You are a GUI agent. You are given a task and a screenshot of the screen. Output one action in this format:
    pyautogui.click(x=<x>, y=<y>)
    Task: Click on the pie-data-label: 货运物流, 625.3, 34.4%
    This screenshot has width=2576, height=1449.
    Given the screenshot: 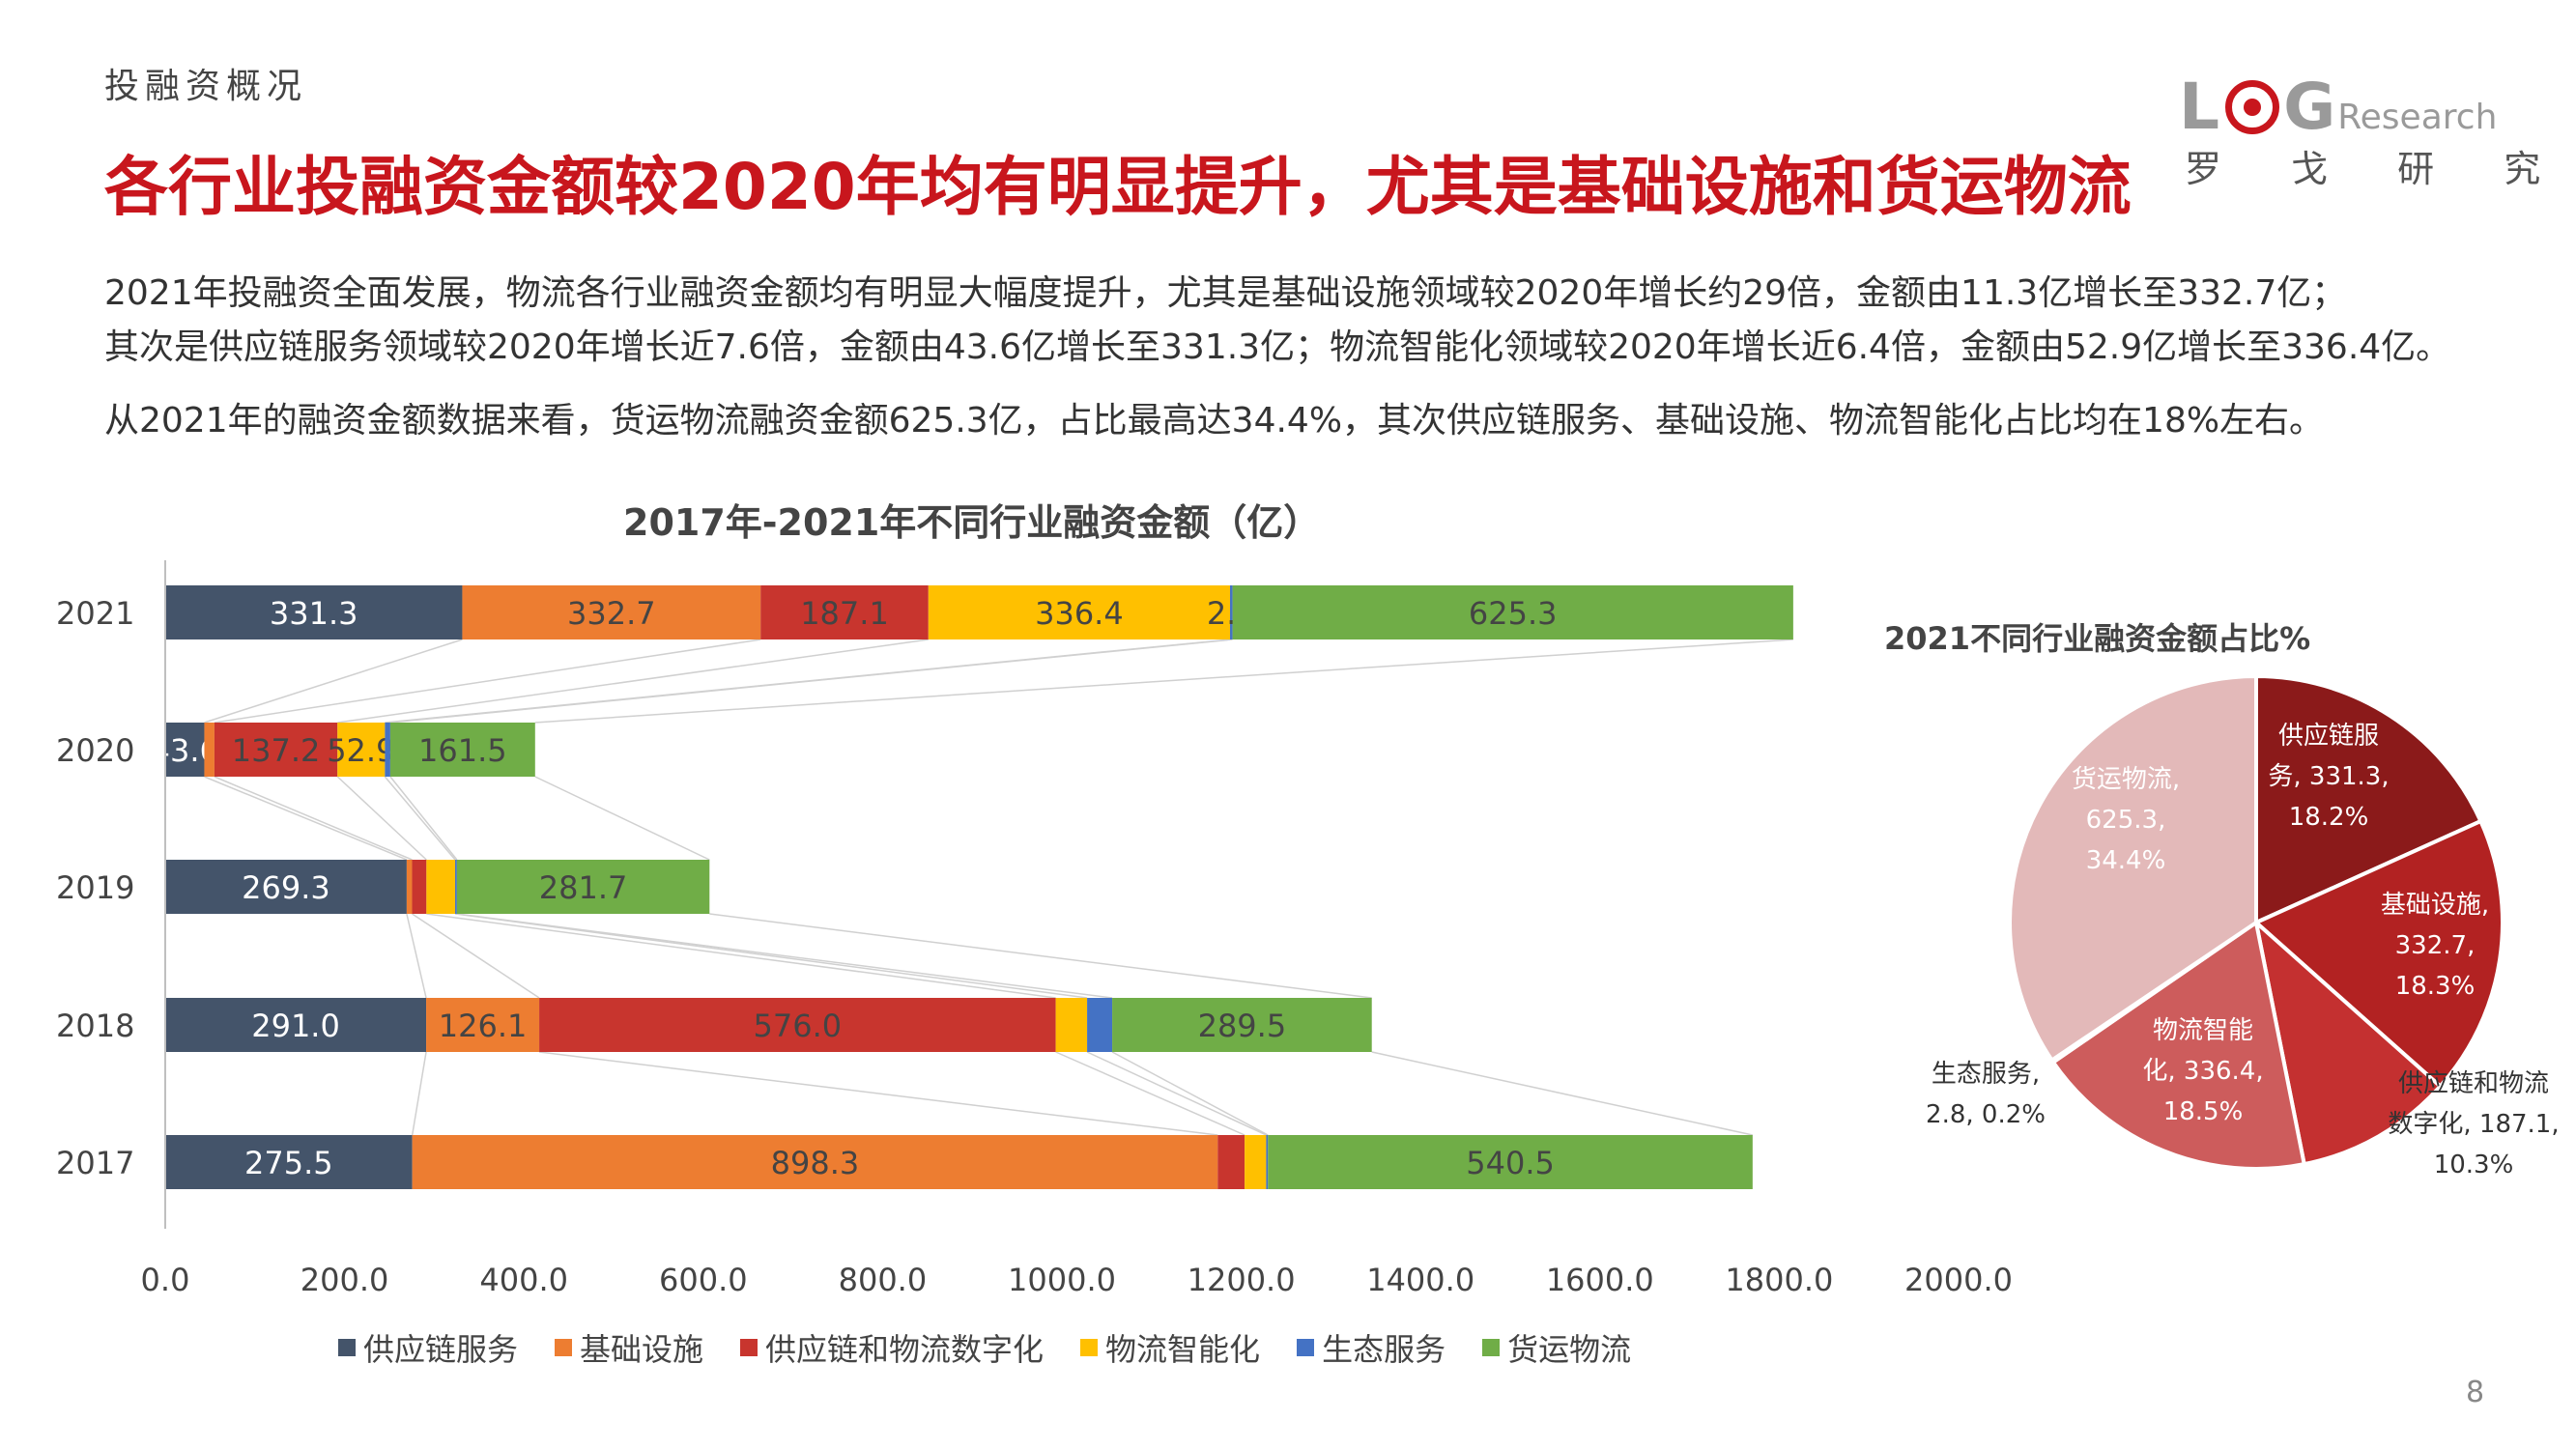 What is the action you would take?
    pyautogui.click(x=2126, y=820)
    